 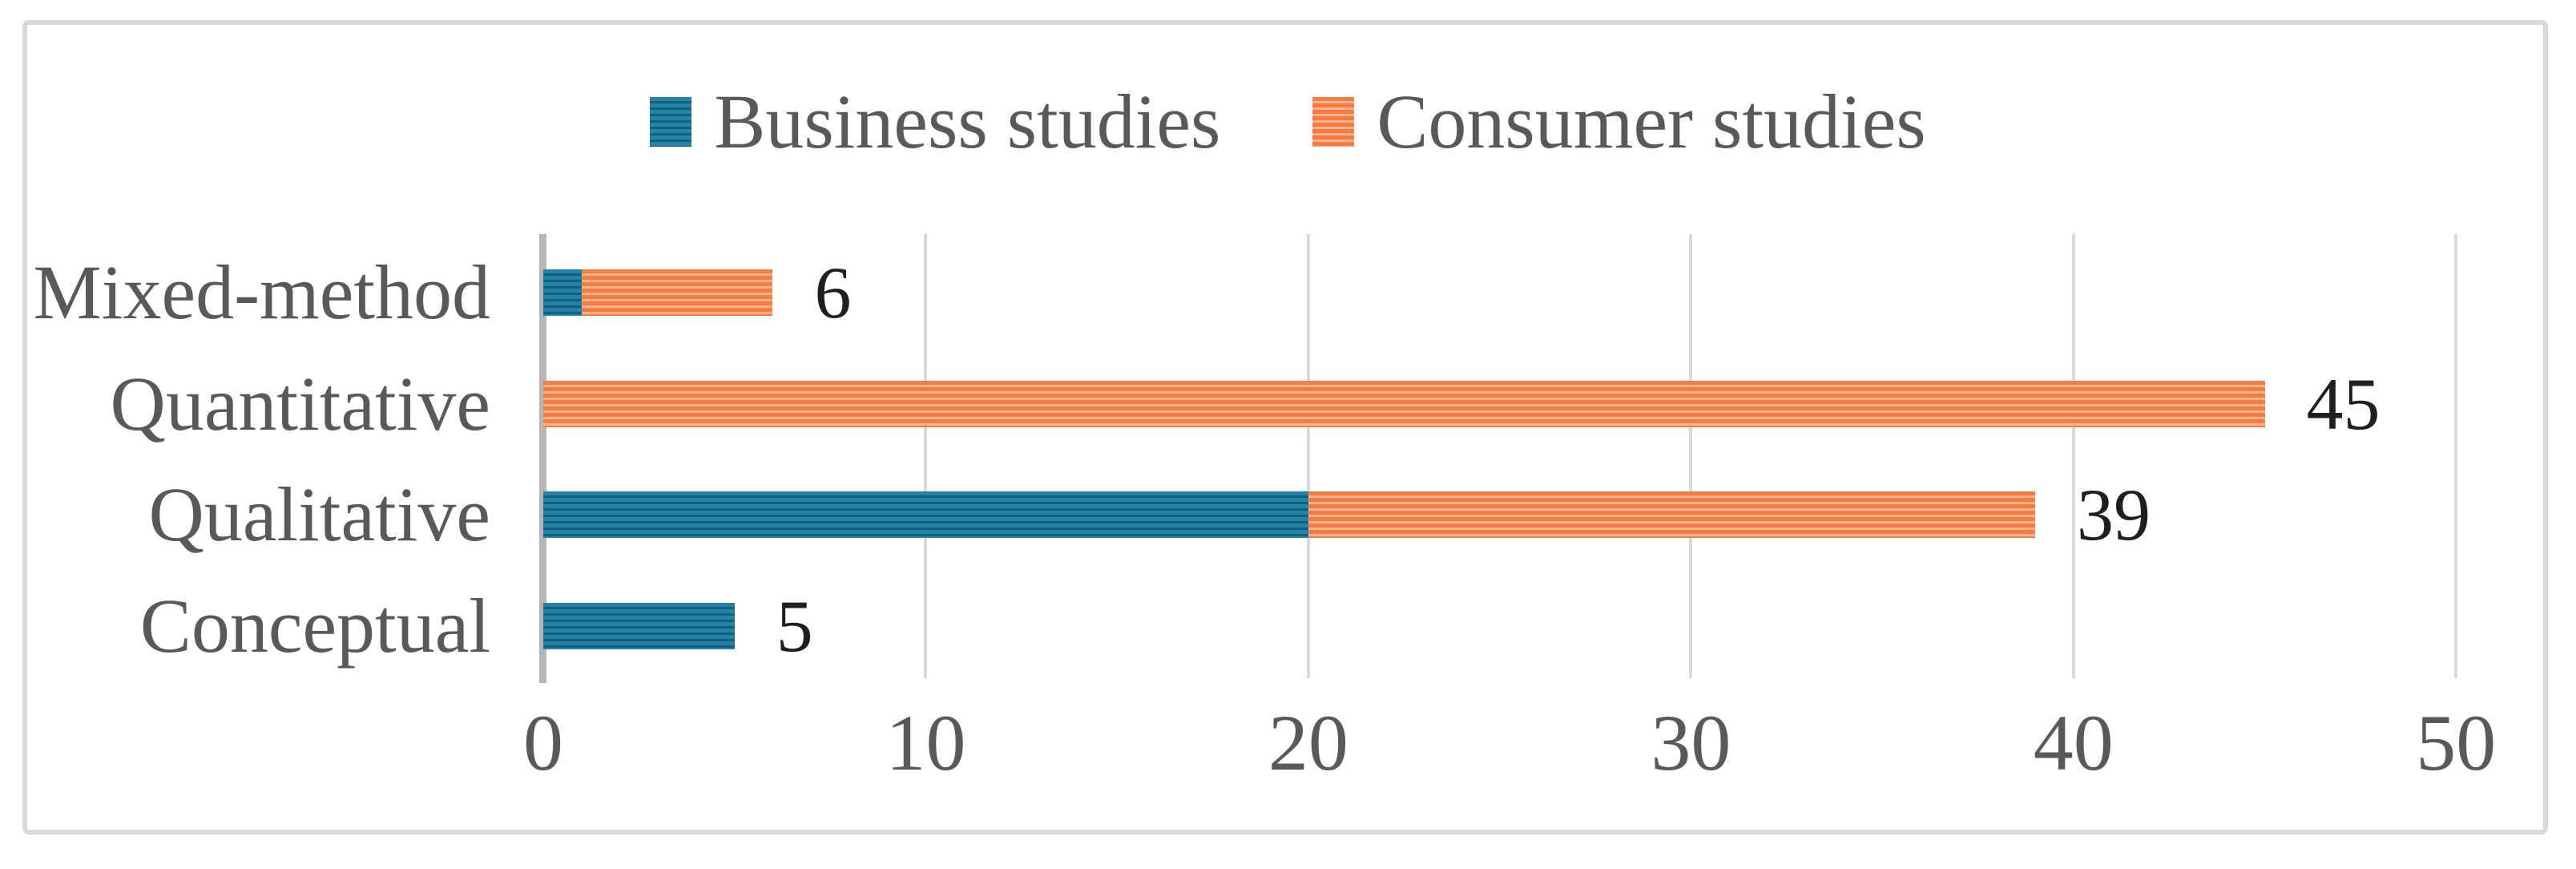 What do you see at coordinates (1691, 742) in the screenshot?
I see `x-tick-label-30: 30` at bounding box center [1691, 742].